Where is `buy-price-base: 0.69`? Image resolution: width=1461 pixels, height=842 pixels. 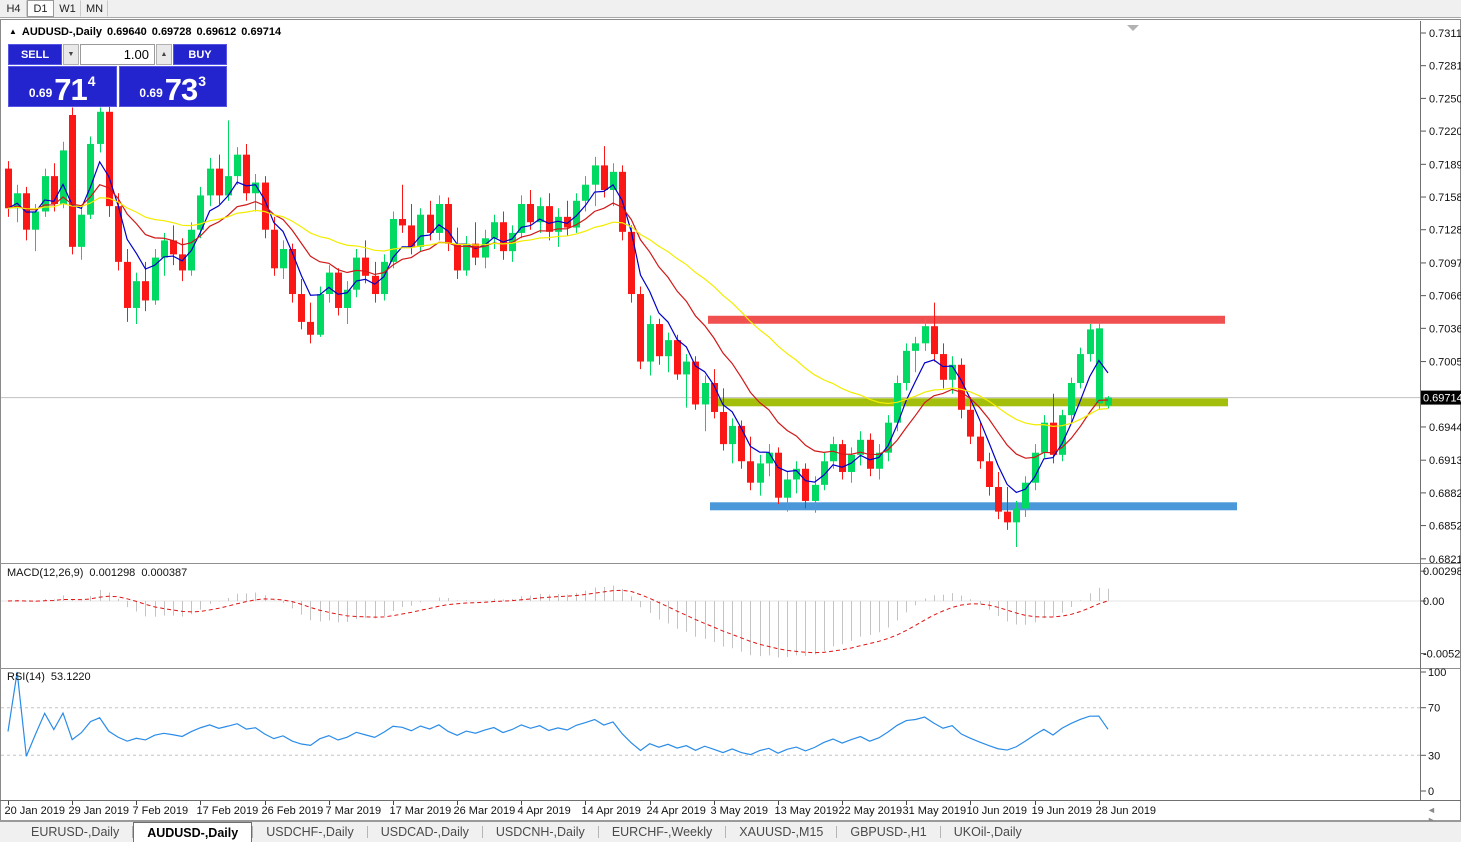
buy-price-base: 0.69 is located at coordinates (151, 93).